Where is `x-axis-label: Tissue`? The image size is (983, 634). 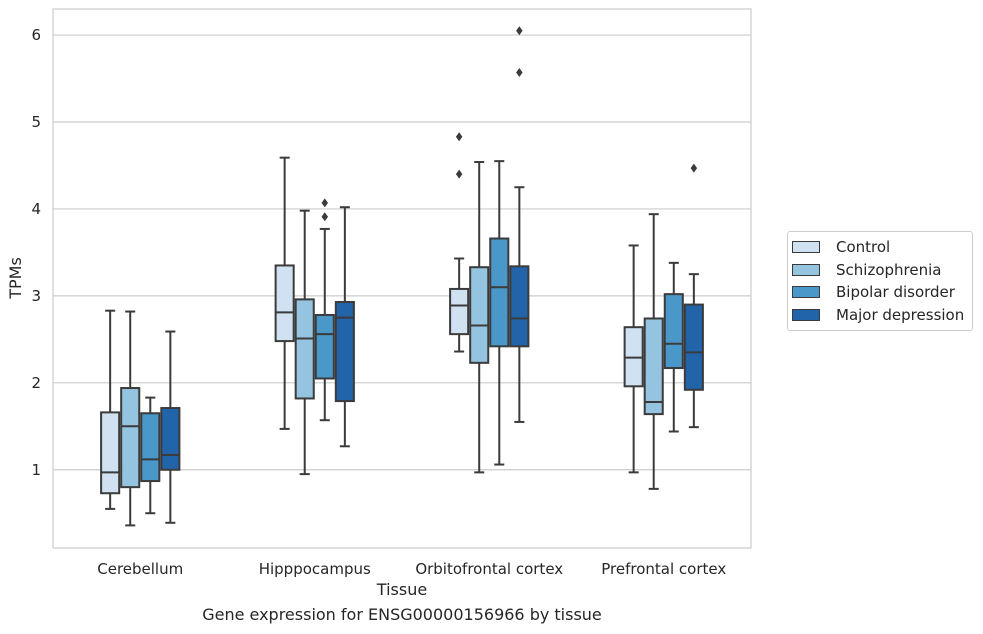 x-axis-label: Tissue is located at coordinates (401, 589).